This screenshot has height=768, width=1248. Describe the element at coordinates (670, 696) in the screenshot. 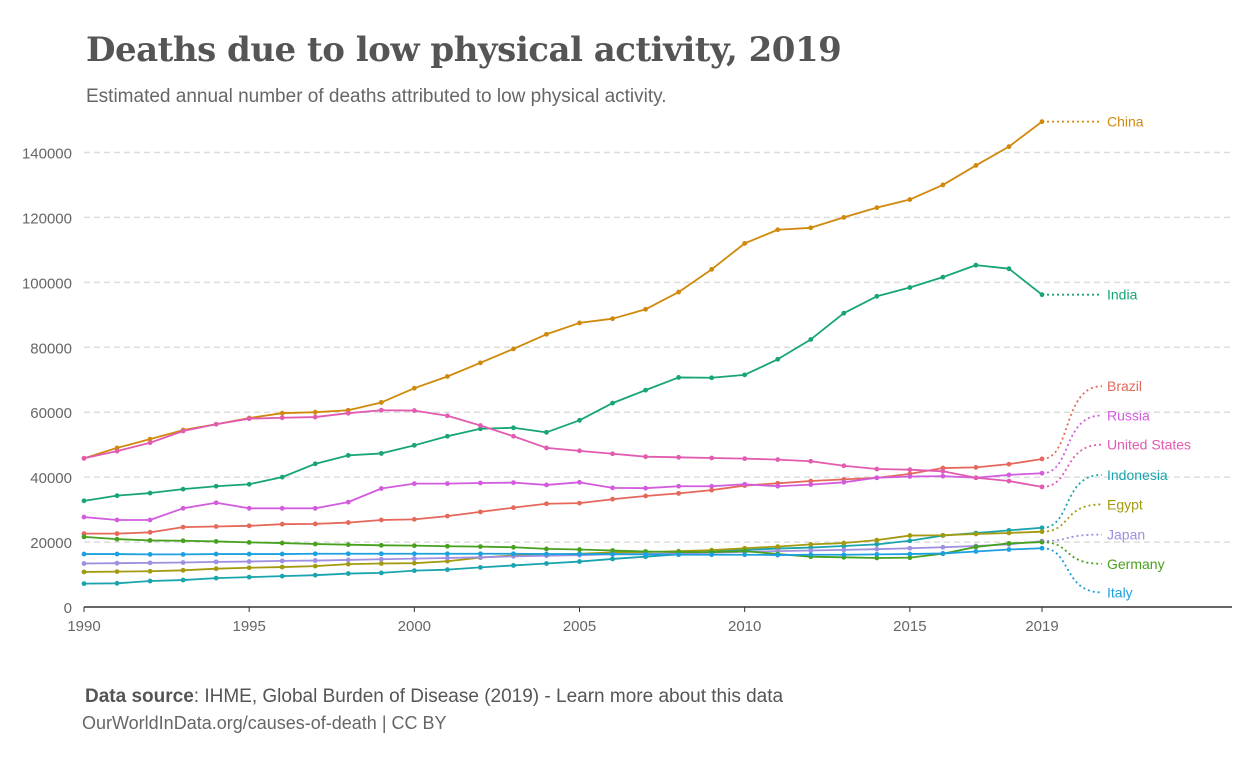

I see `learn-more-link: Learn more about this data` at that location.